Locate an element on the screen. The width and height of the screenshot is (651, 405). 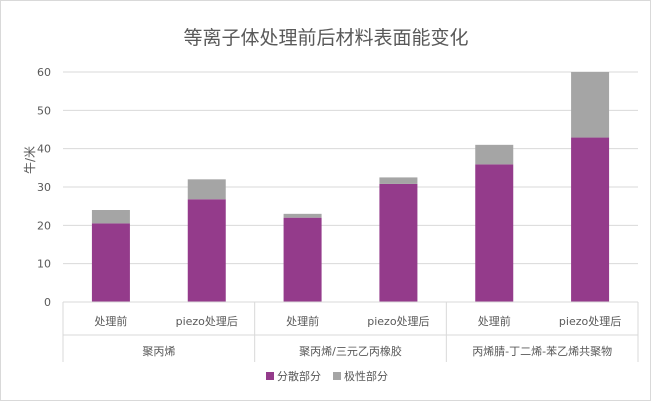
legend-label: 极性部分 is located at coordinates (366, 376).